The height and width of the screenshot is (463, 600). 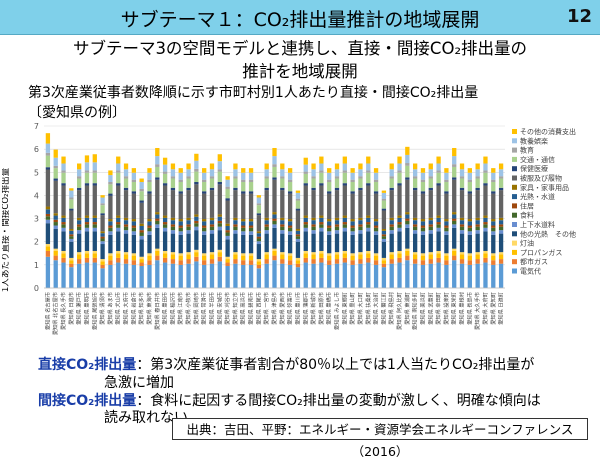 What do you see at coordinates (274, 308) in the screenshot?
I see `x-tick-label: 愛知県 津島市` at bounding box center [274, 308].